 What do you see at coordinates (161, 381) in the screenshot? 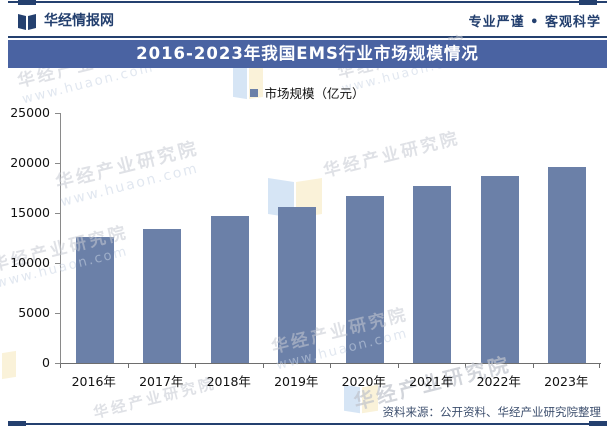
I see `x-axis-label: 2017年` at bounding box center [161, 381].